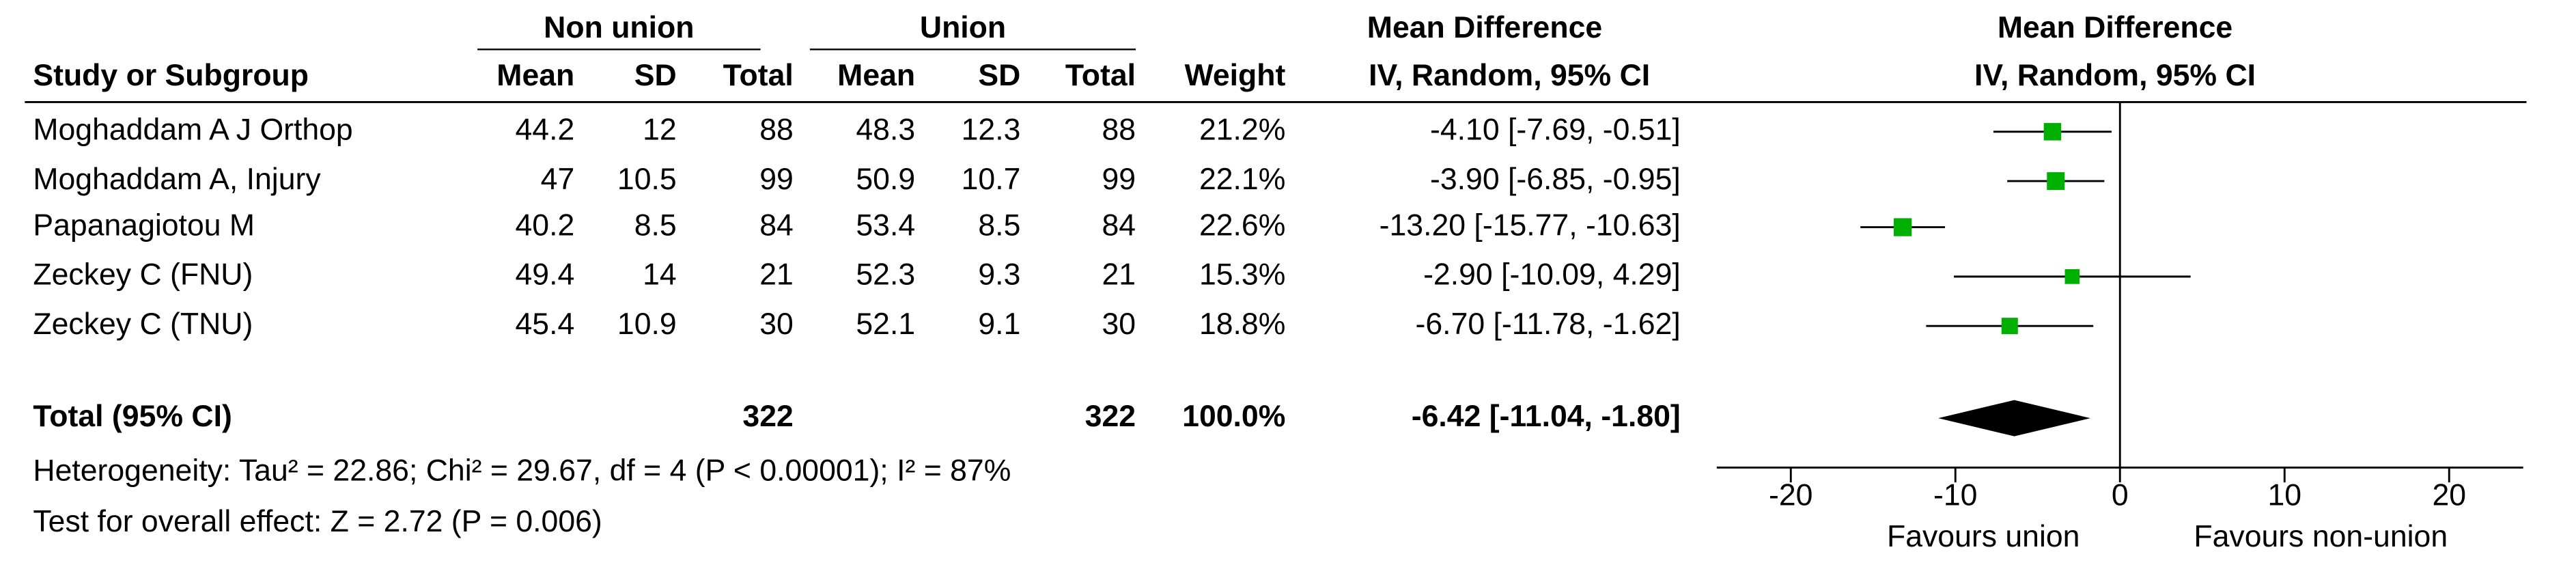 This screenshot has height=567, width=2576. What do you see at coordinates (2284, 495) in the screenshot?
I see `x-tick-label: 10` at bounding box center [2284, 495].